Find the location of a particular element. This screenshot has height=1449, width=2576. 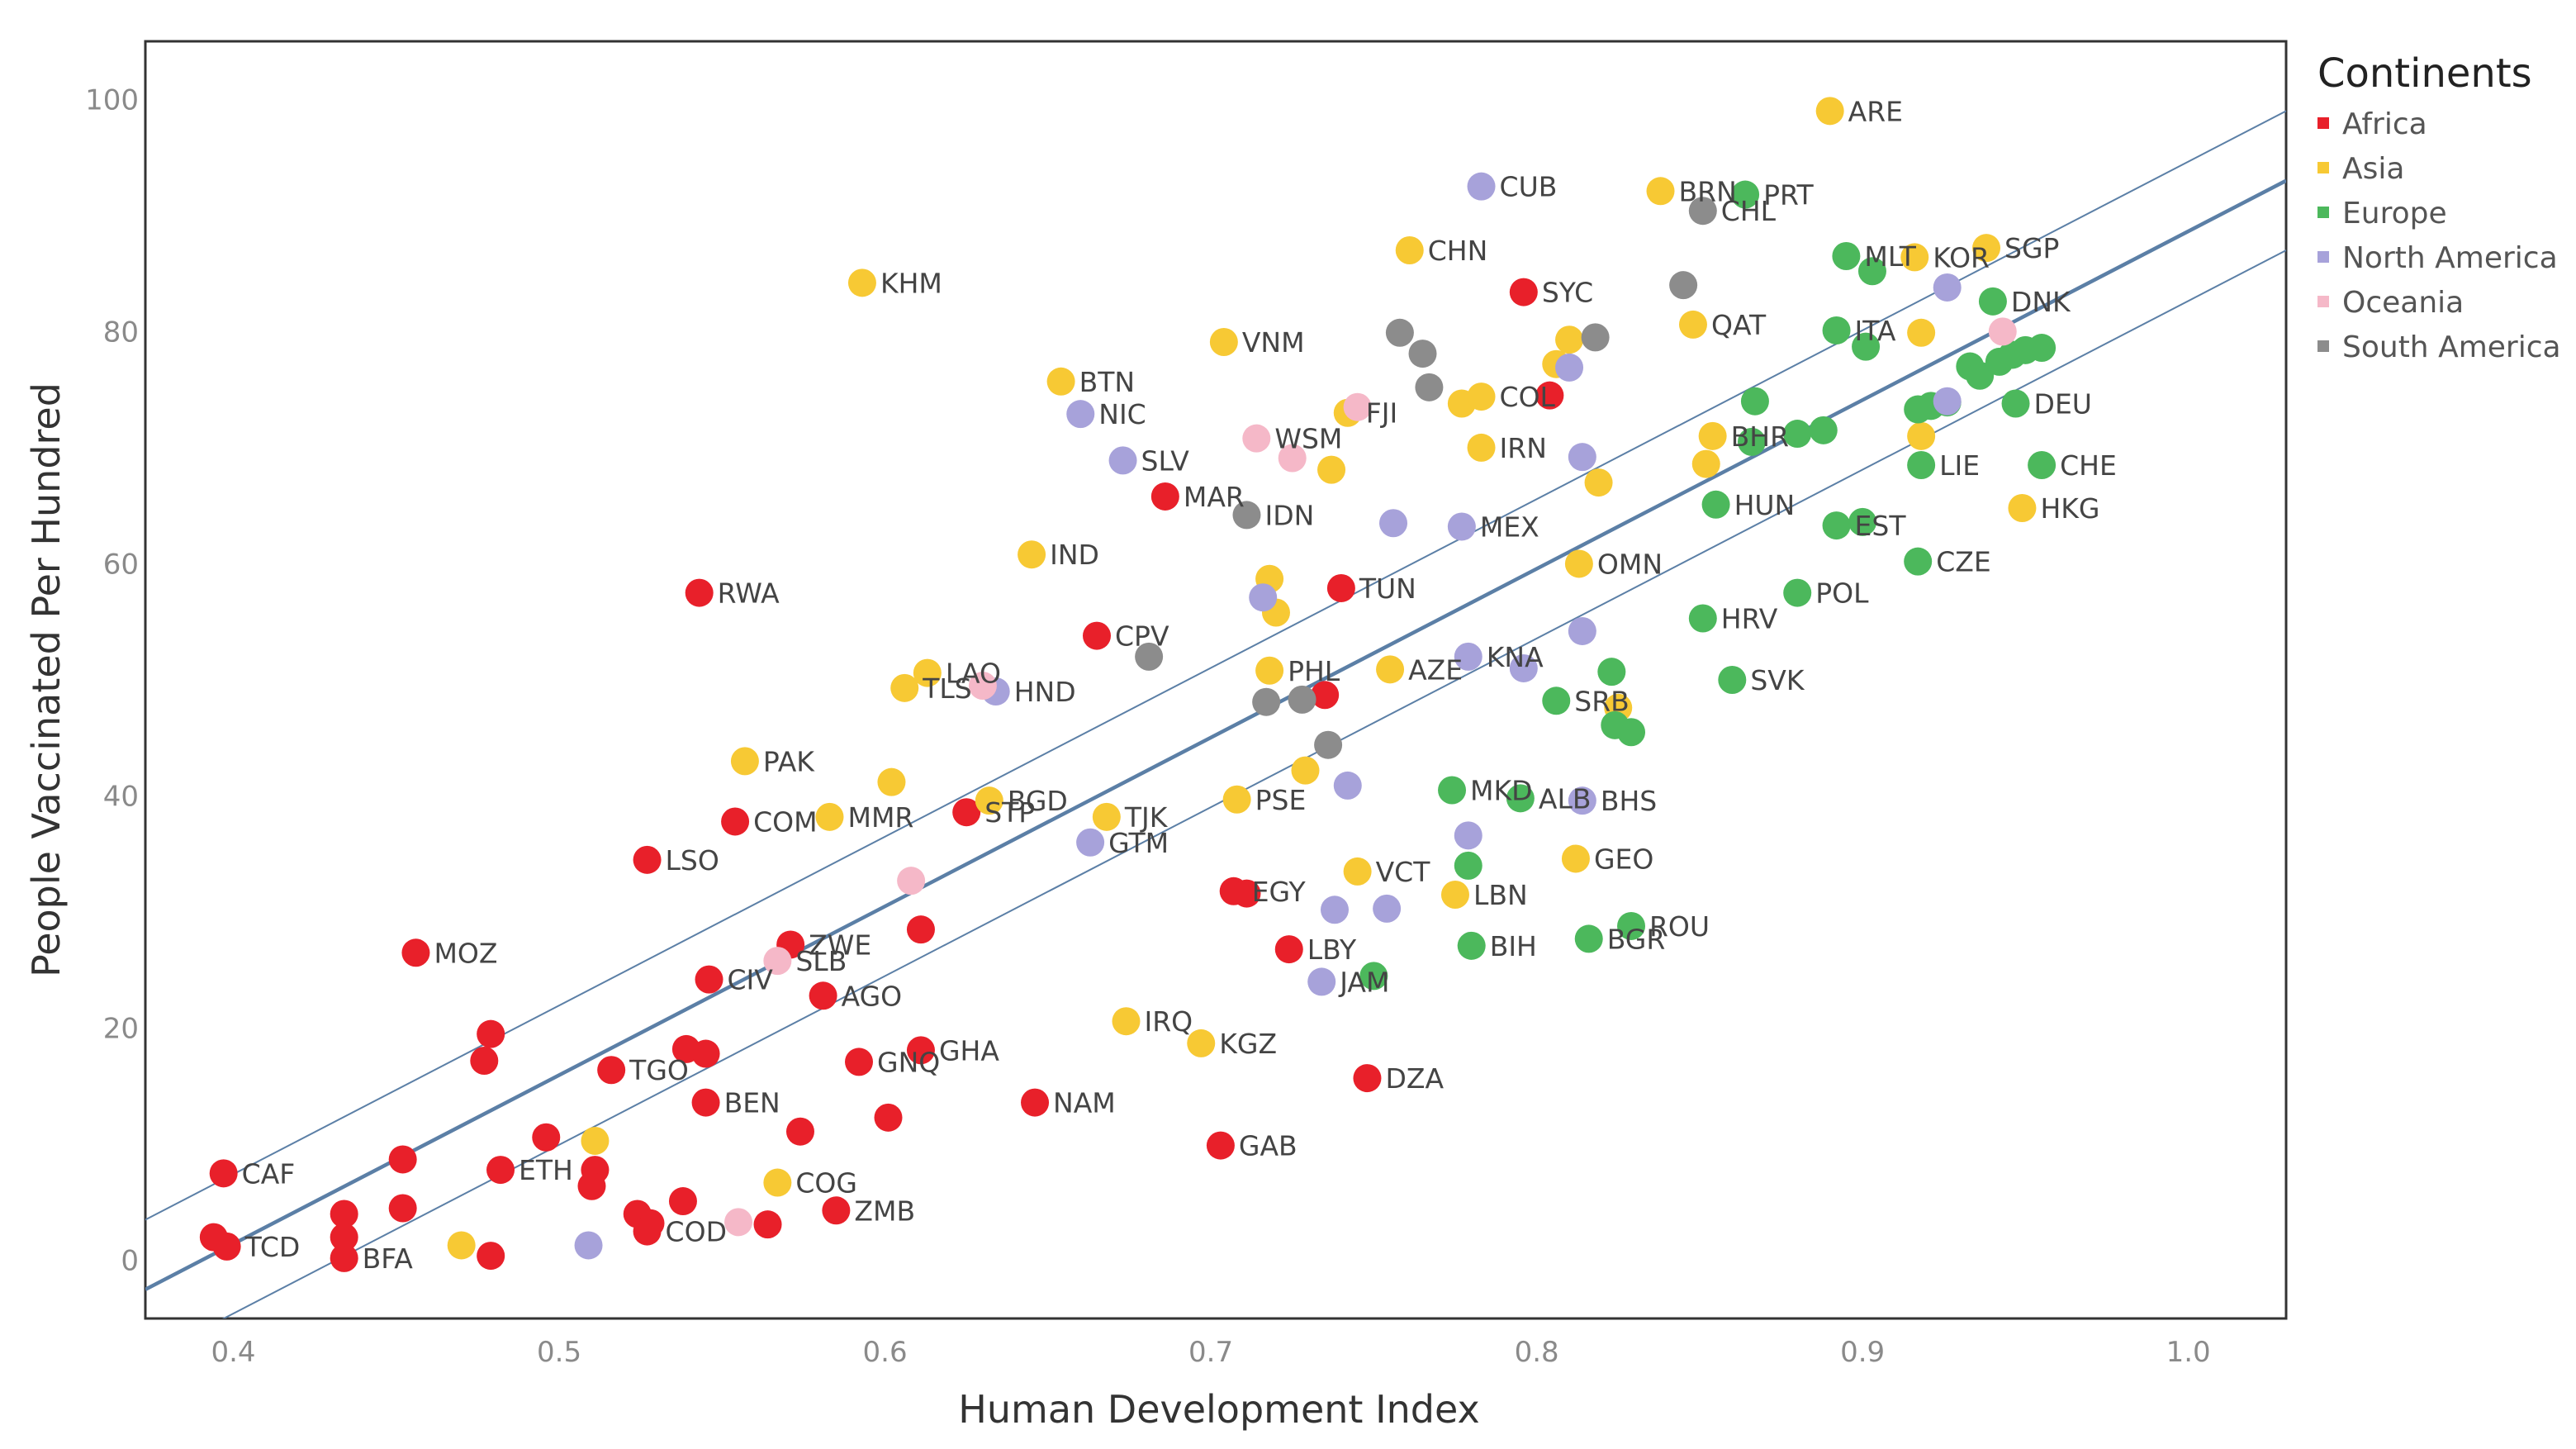

legend-entry-label: North America is located at coordinates (2450, 258).